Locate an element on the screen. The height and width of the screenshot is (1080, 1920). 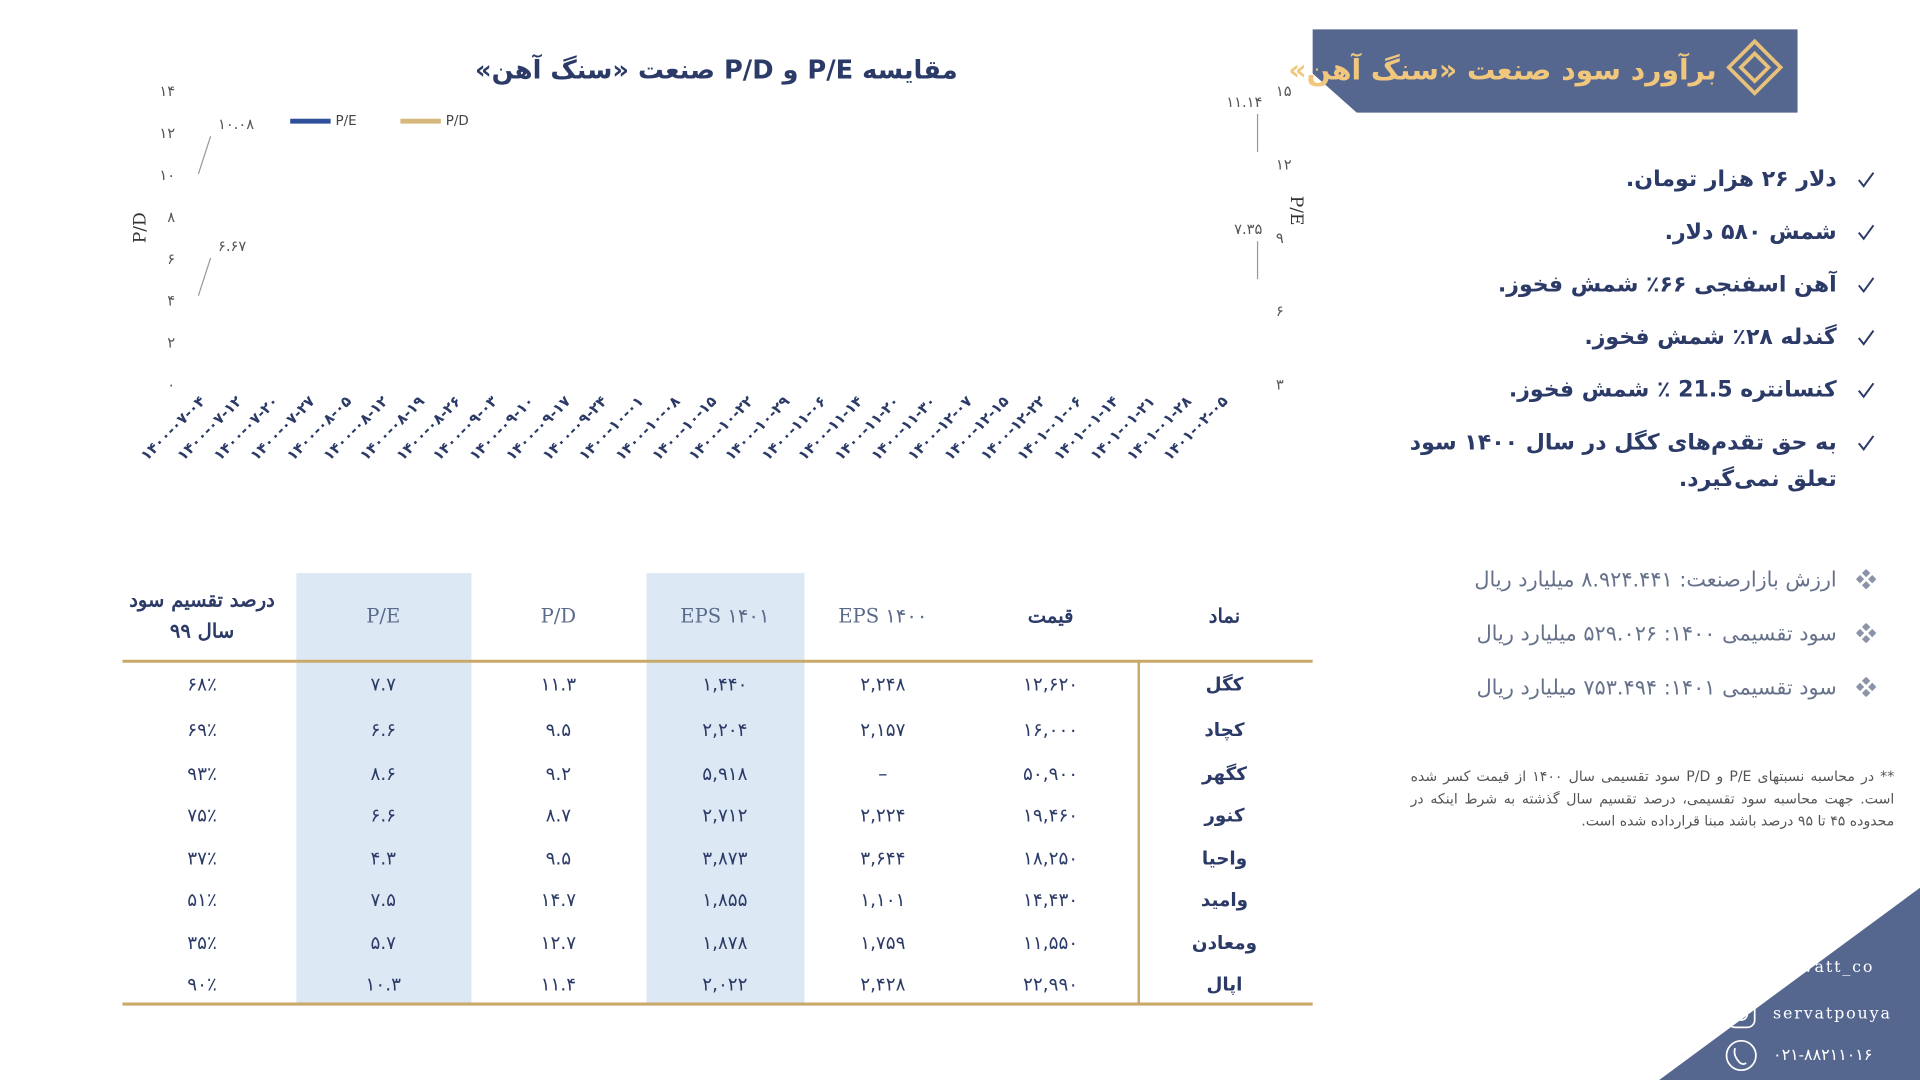
table-cell: ۲,۴۲۸ is located at coordinates (882, 985).